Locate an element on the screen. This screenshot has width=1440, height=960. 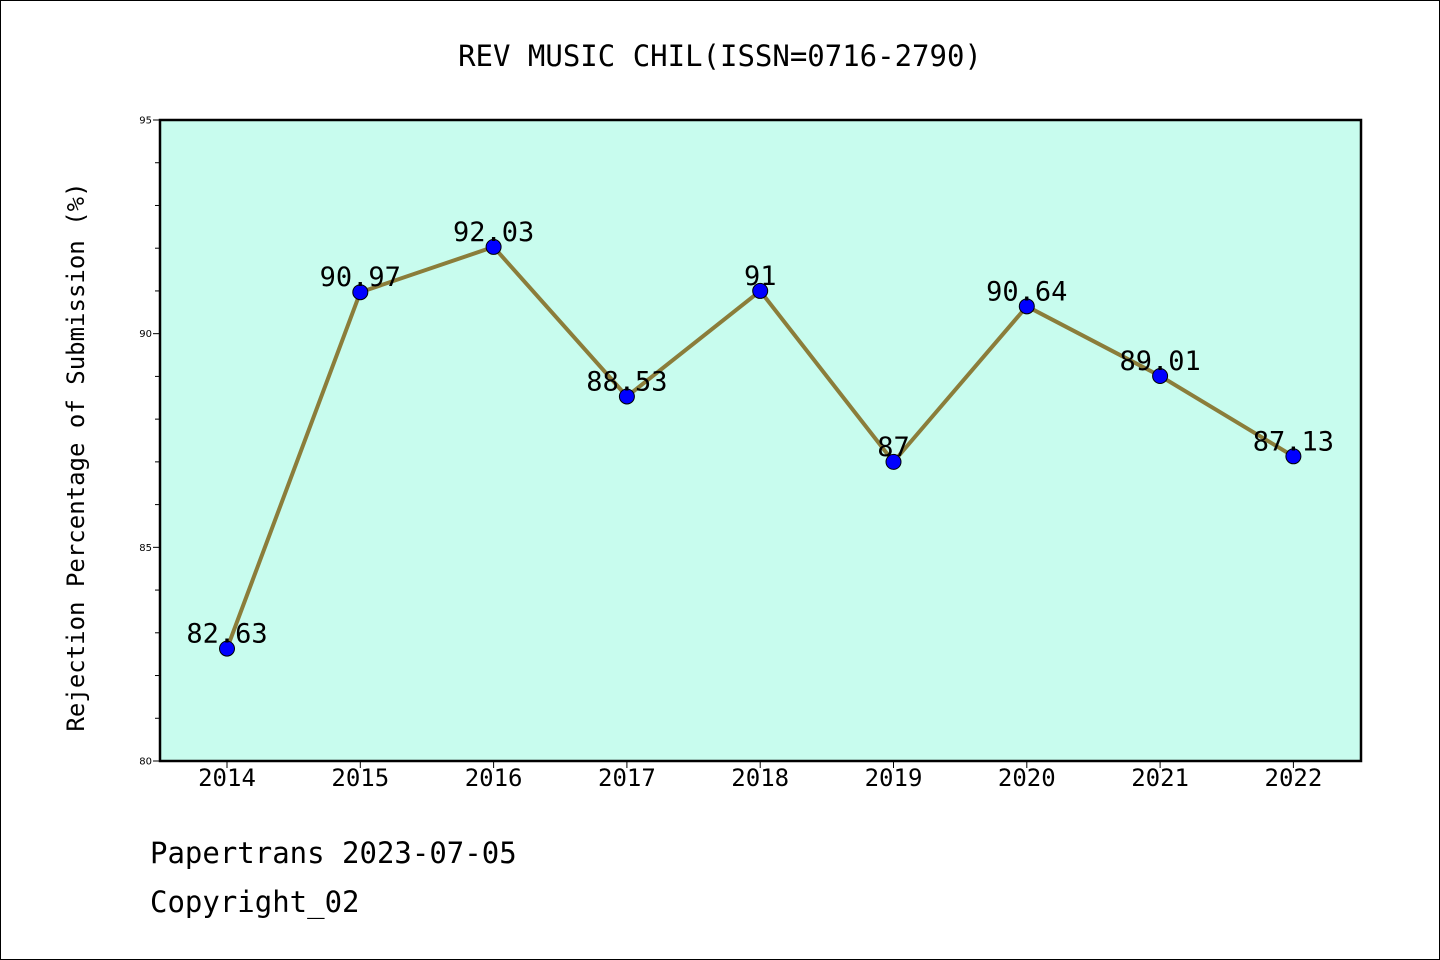
x-tick-label: 2020 is located at coordinates (1027, 778).